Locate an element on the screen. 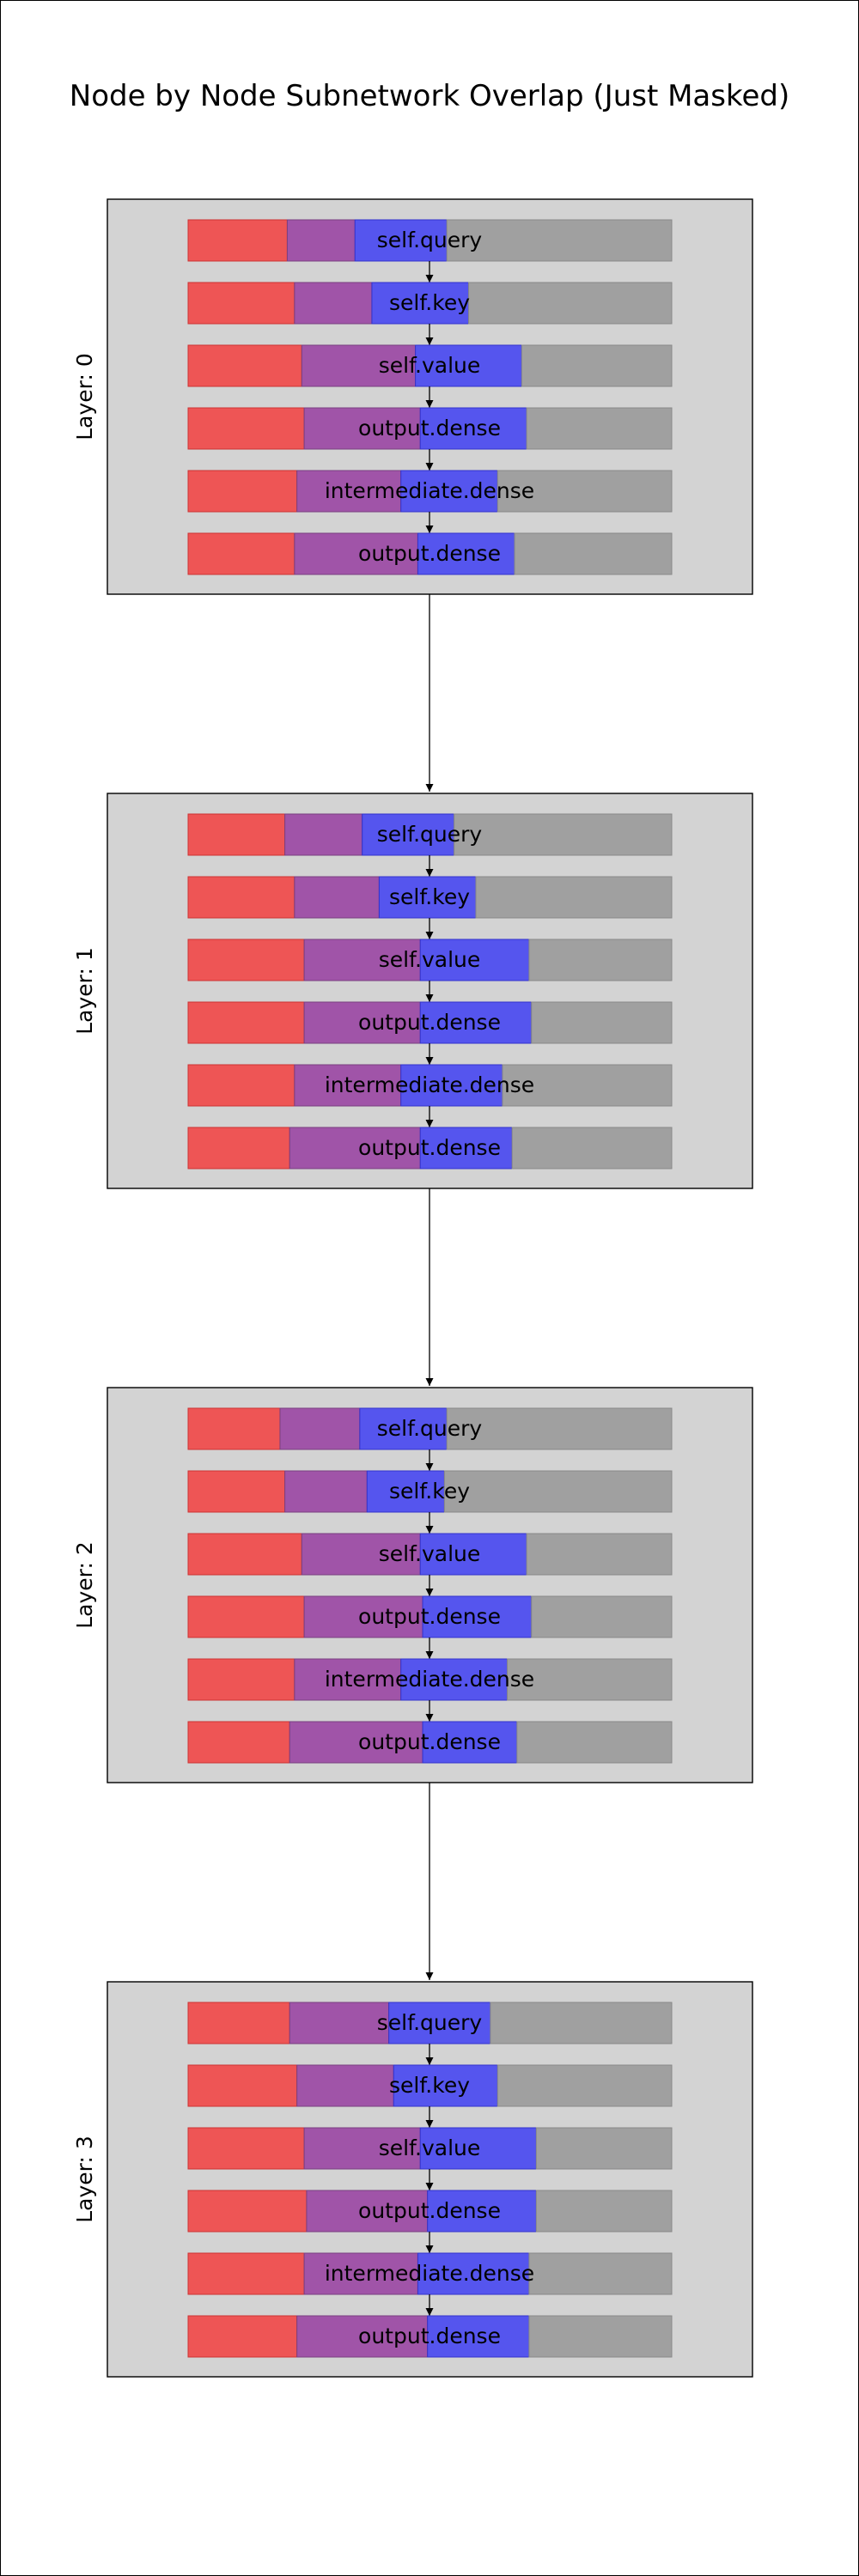  layer-label: Layer: 3 is located at coordinates (85, 2179).